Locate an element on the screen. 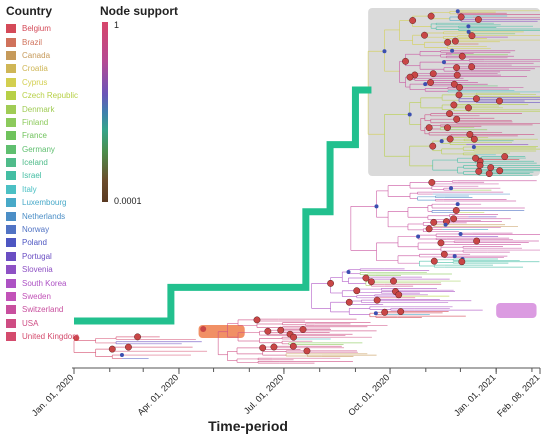 Image resolution: width=550 pixels, height=440 pixels. country-legend-item: Netherlands is located at coordinates (42, 215).